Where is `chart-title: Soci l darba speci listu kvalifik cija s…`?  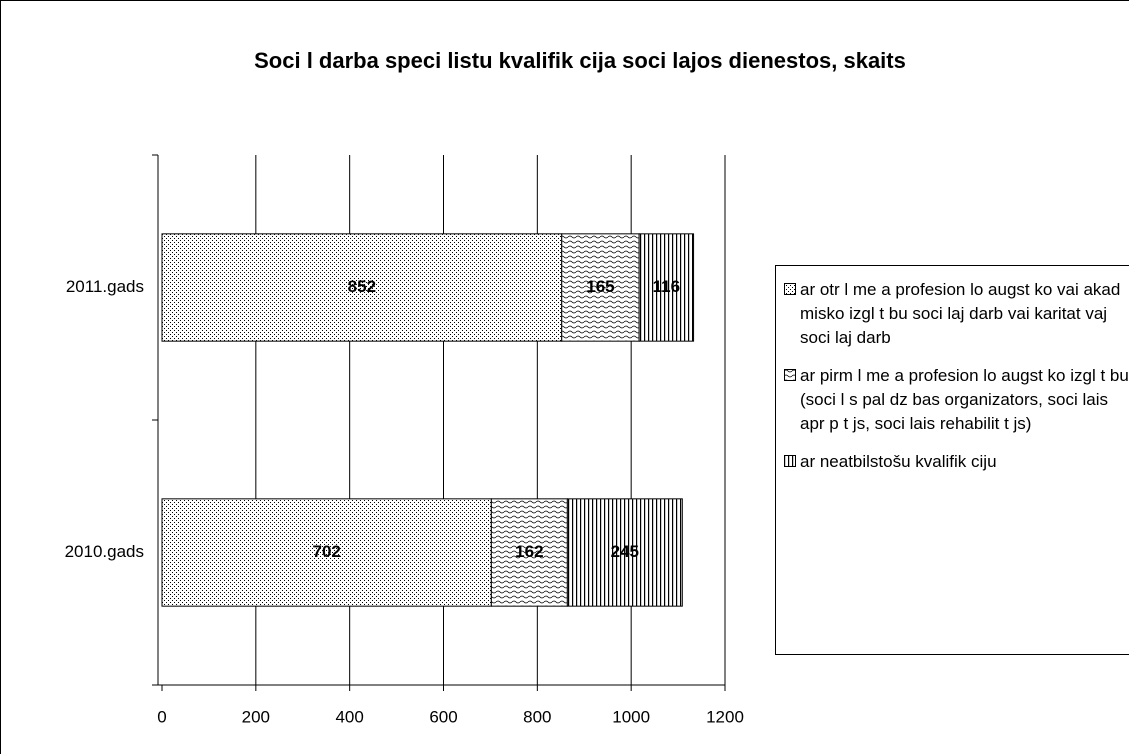 chart-title: Soci l darba speci listu kvalifik cija s… is located at coordinates (580, 60).